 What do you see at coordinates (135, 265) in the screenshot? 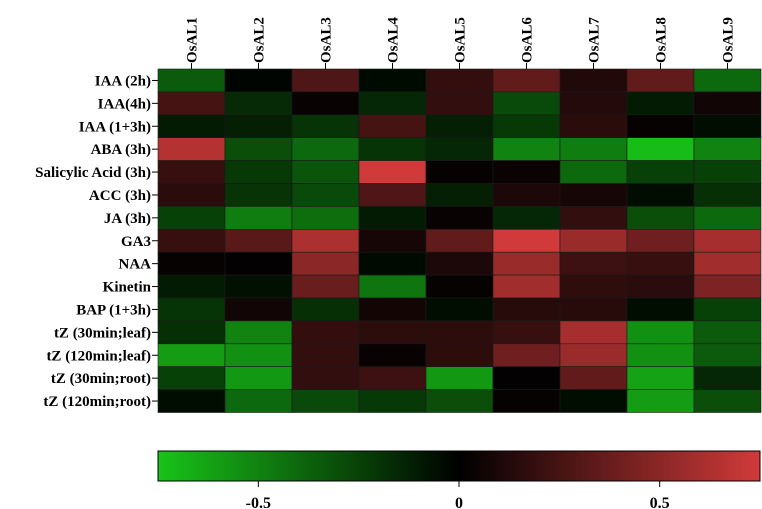
I see `row-label: NAA` at bounding box center [135, 265].